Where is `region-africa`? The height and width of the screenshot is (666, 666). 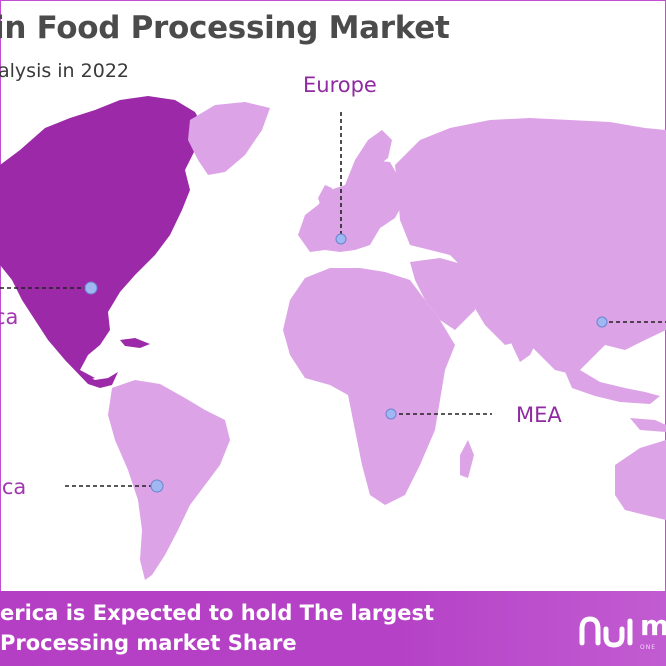 region-africa is located at coordinates (369, 386).